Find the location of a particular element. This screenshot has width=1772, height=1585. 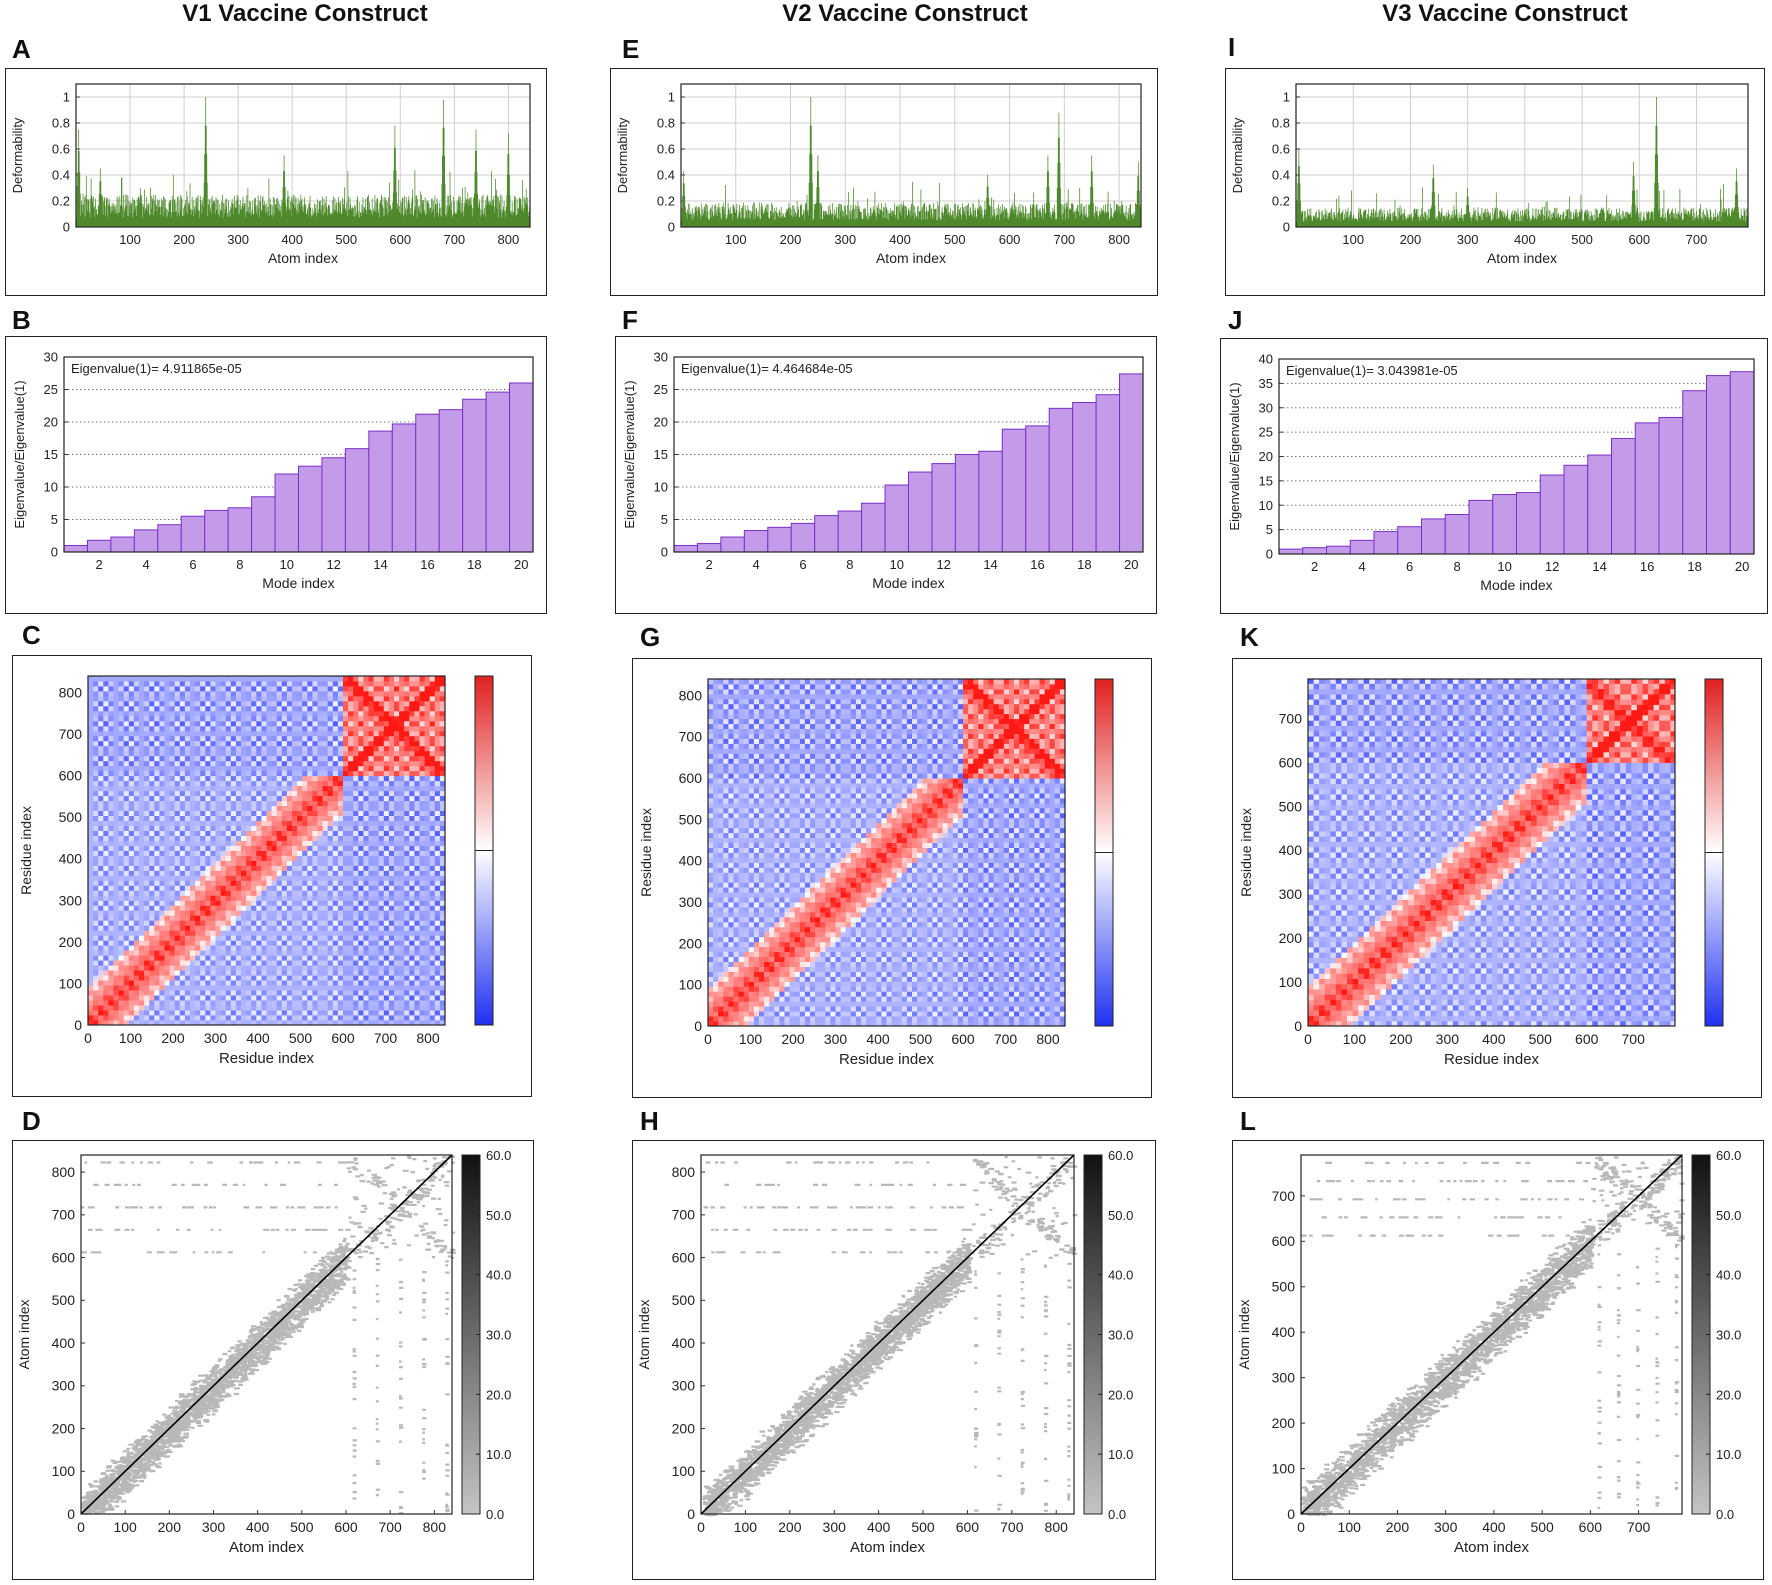

contact-points is located at coordinates (268, 1335).